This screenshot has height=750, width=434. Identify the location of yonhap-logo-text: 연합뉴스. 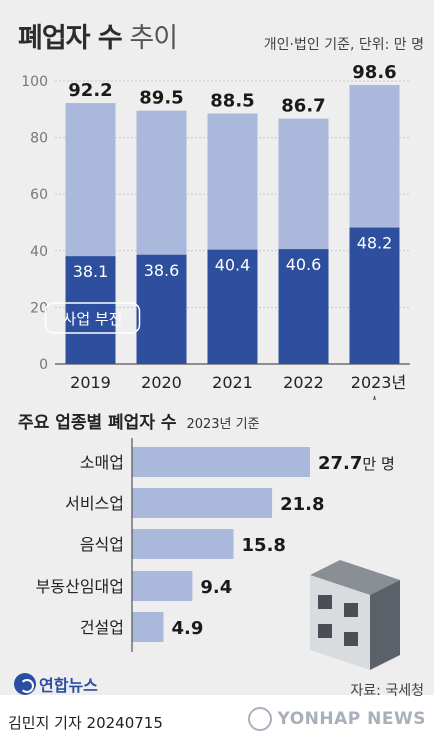
(68, 685).